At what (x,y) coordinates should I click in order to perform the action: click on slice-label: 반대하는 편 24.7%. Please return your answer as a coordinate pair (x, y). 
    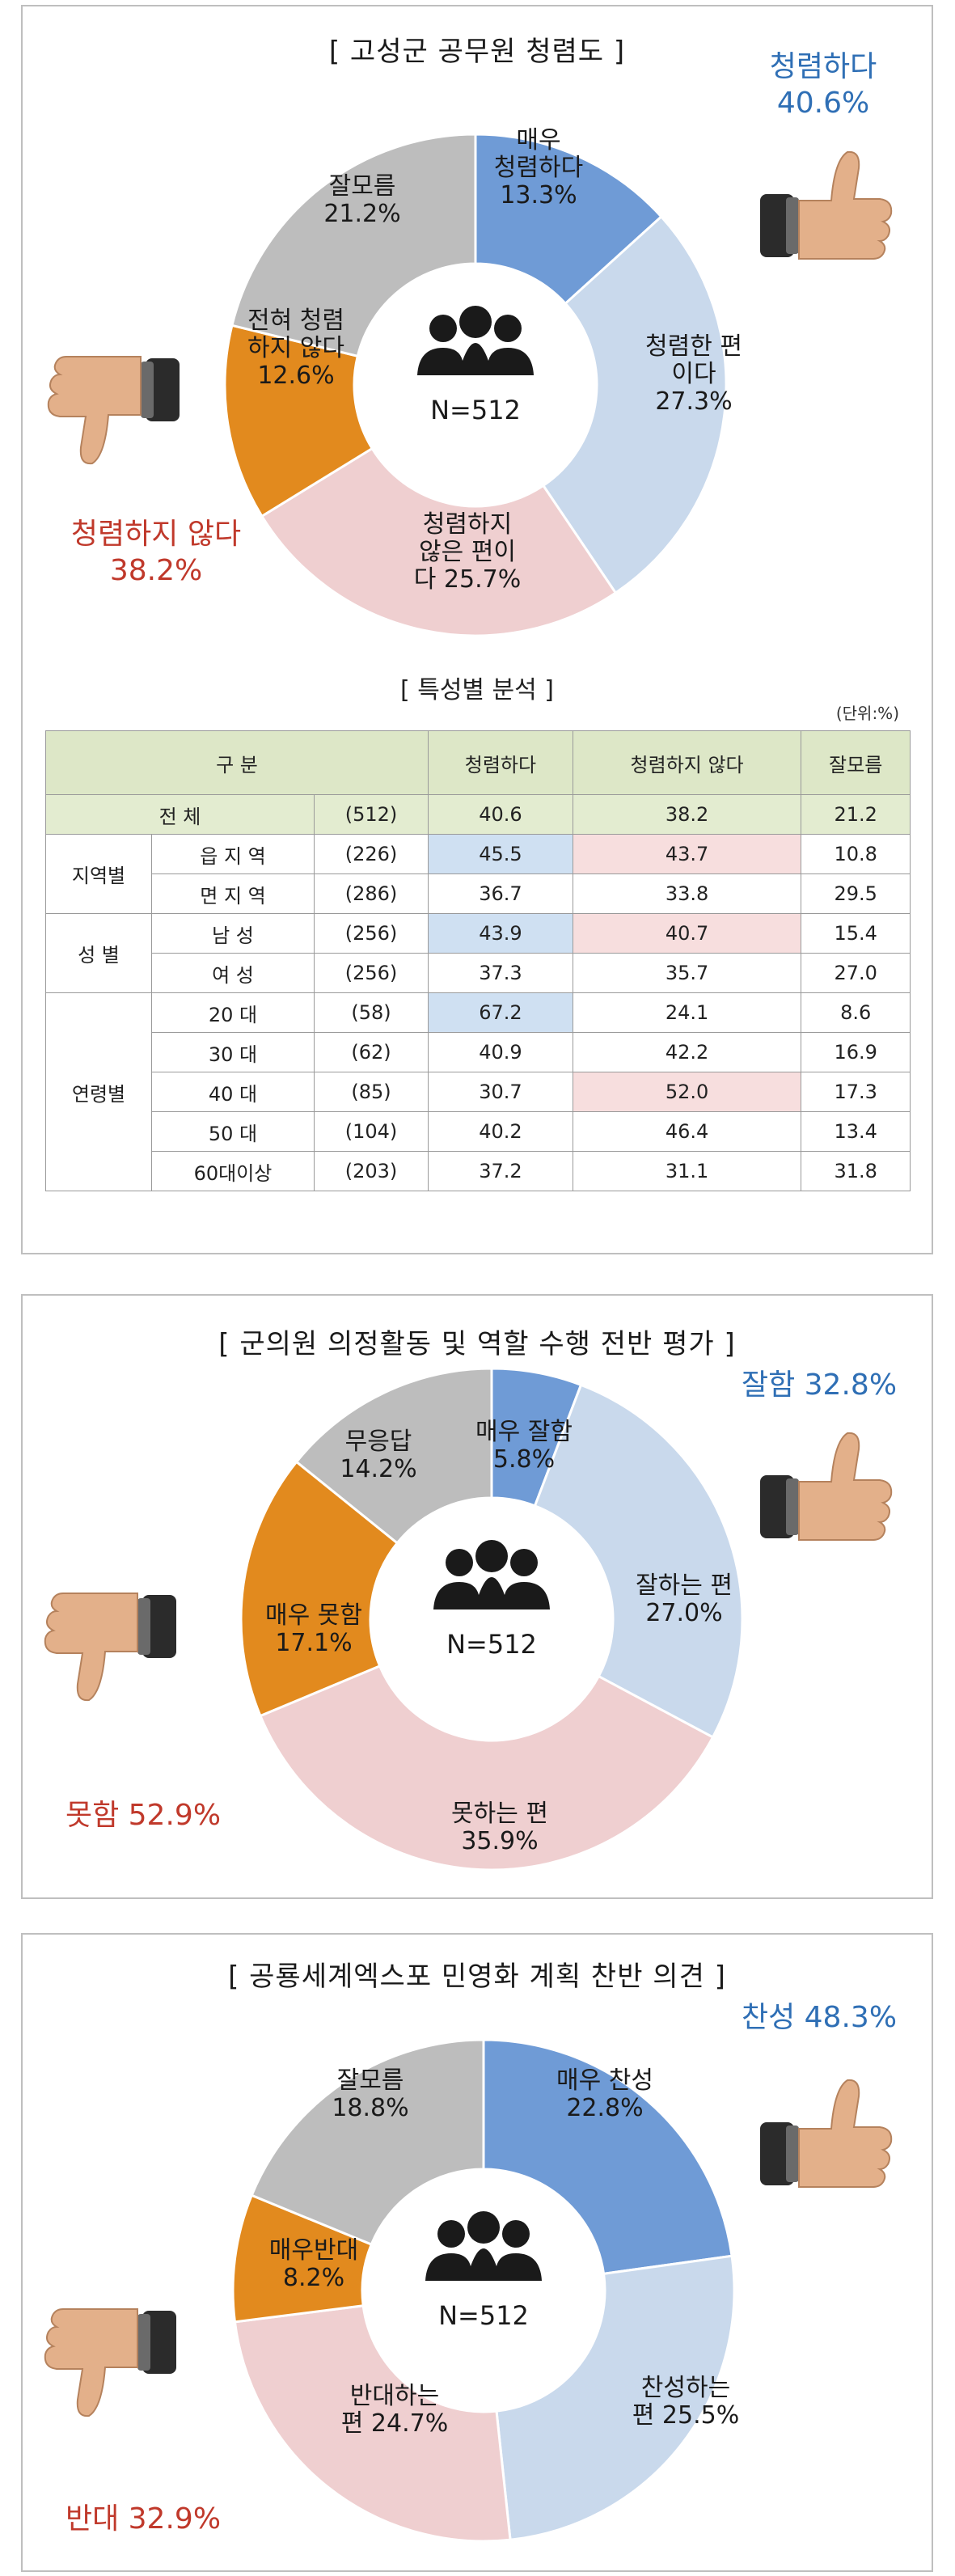
    Looking at the image, I should click on (394, 2410).